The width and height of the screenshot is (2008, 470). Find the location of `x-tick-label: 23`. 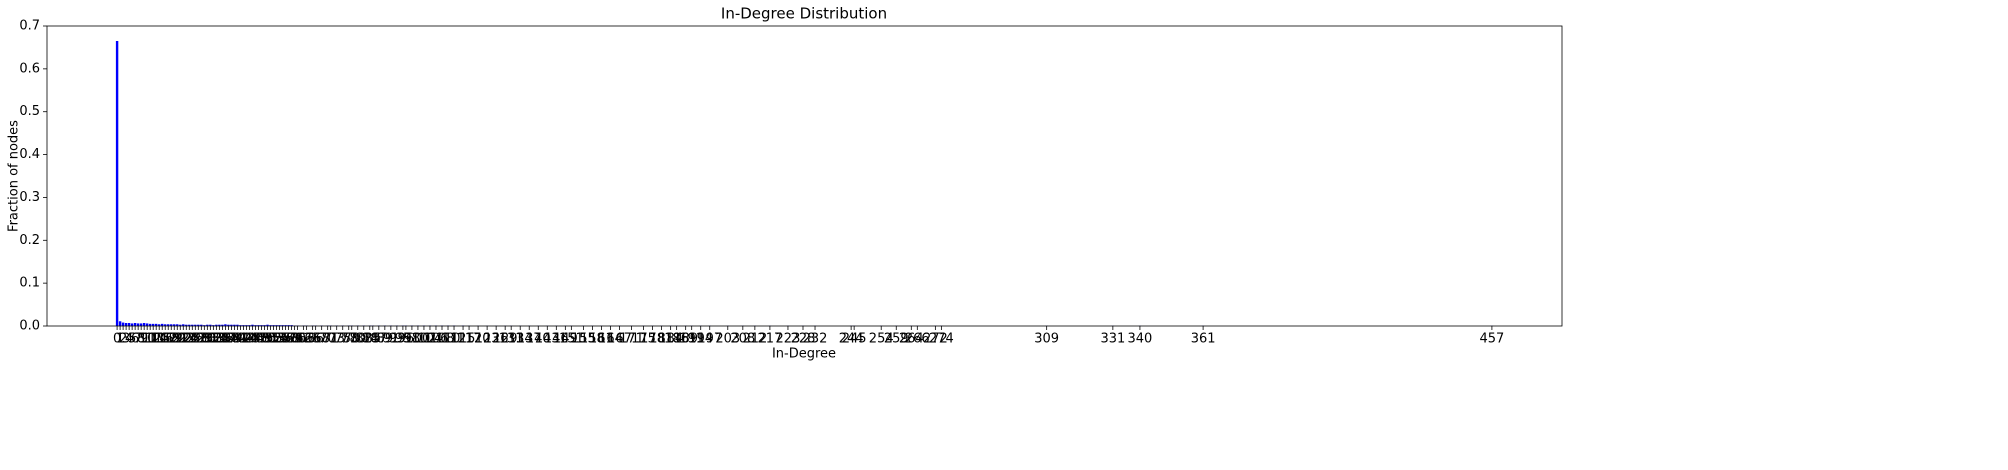

x-tick-label: 23 is located at coordinates (186, 339).